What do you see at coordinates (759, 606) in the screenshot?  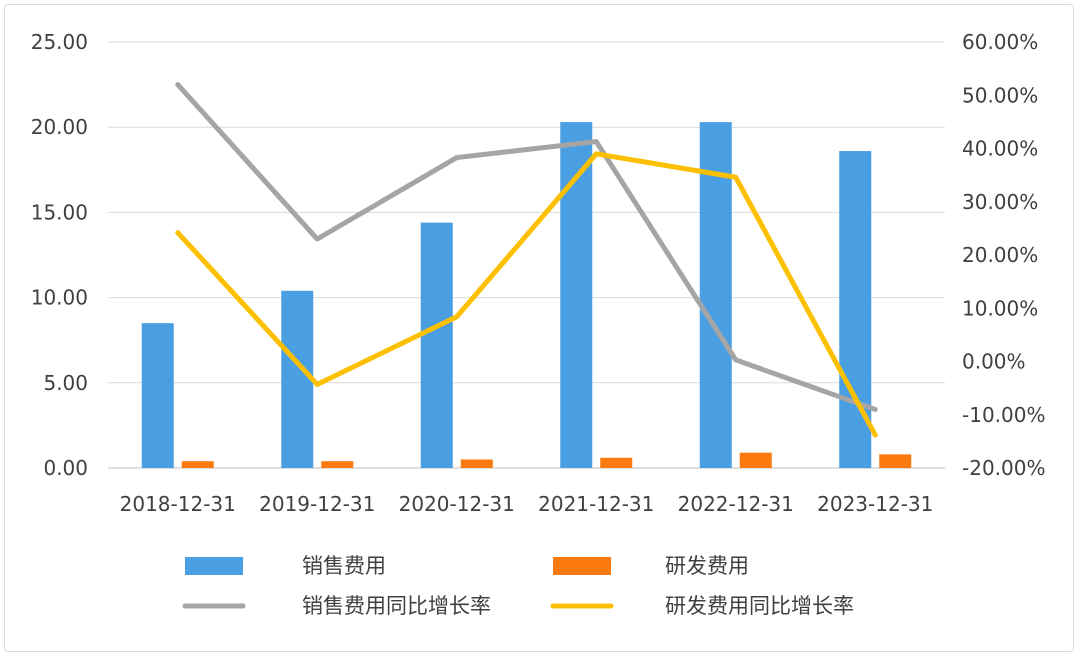 I see `legend-rd-growth-label: 研发费用同比增长率` at bounding box center [759, 606].